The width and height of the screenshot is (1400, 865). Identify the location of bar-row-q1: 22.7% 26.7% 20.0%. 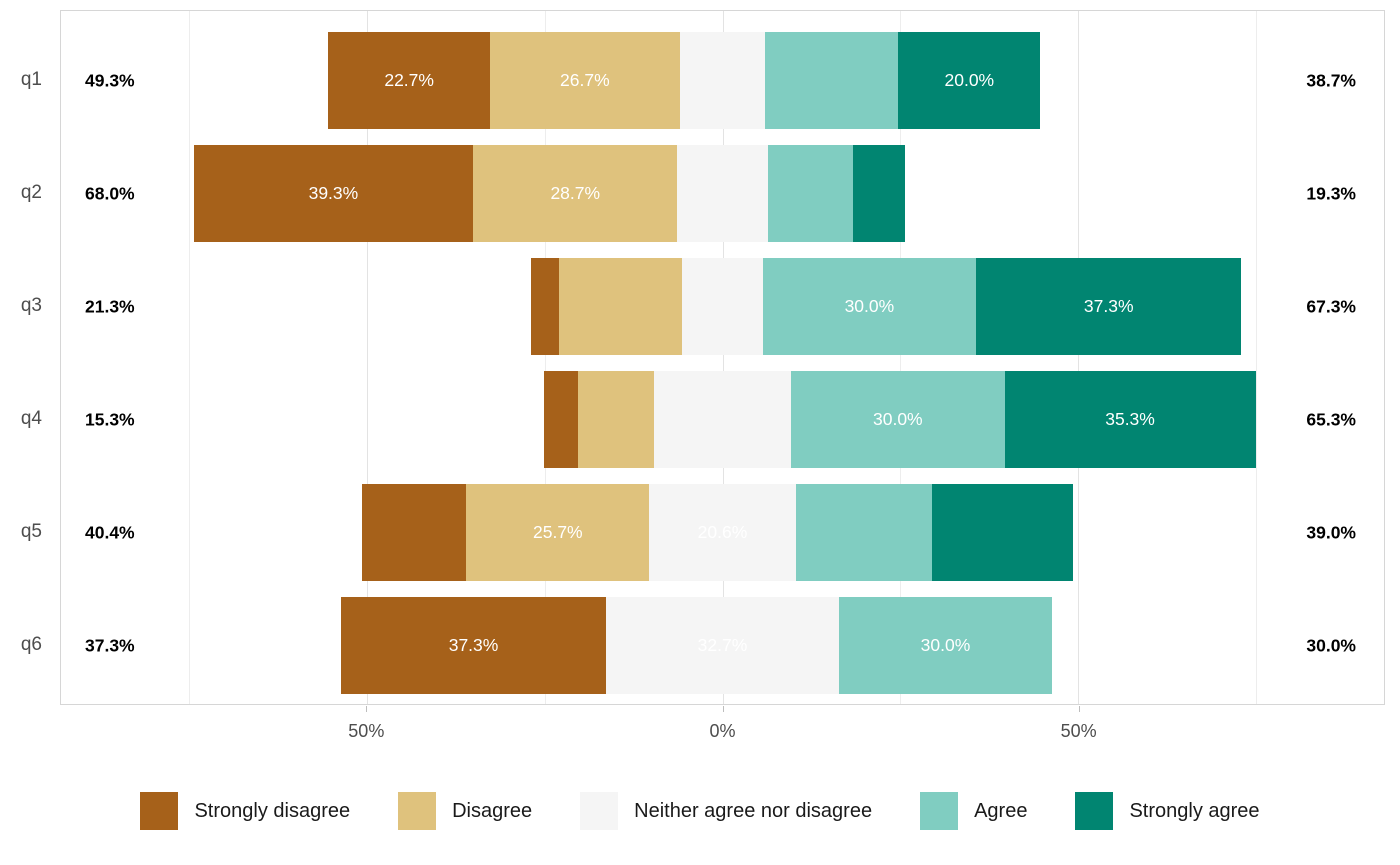
(722, 80).